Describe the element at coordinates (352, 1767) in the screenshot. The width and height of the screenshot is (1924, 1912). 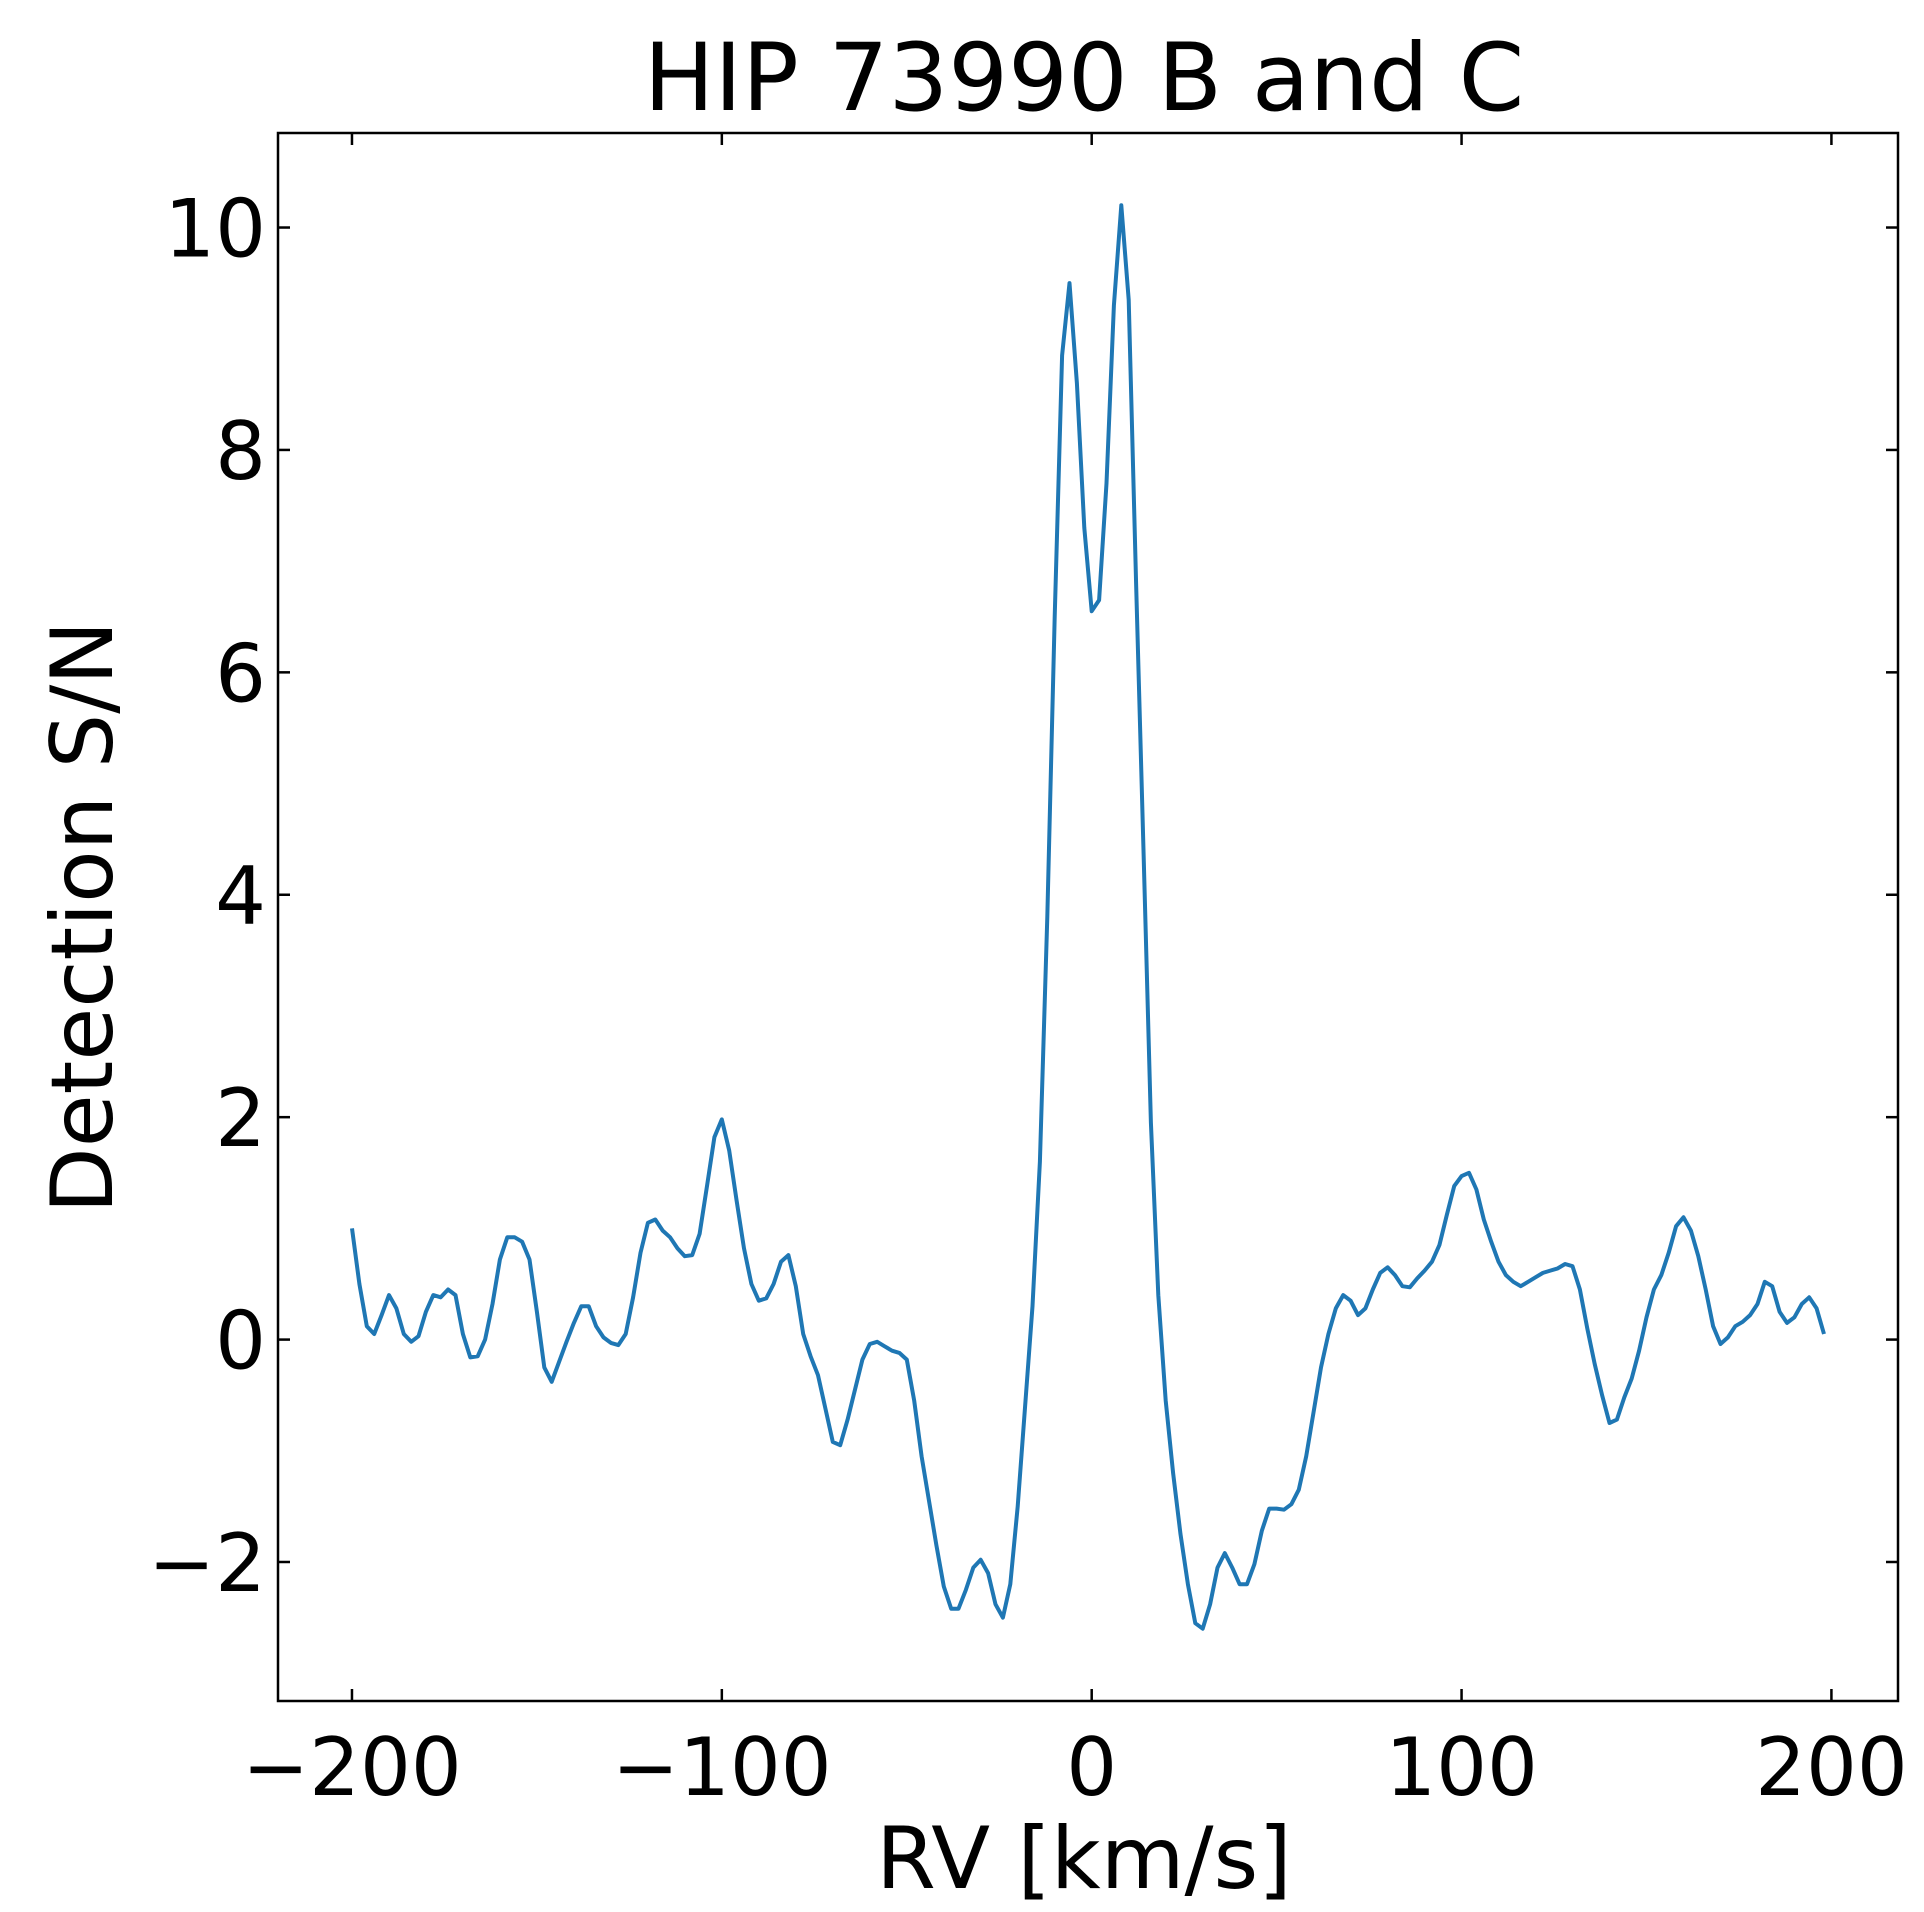
I see `x-tick-label: −200` at that location.